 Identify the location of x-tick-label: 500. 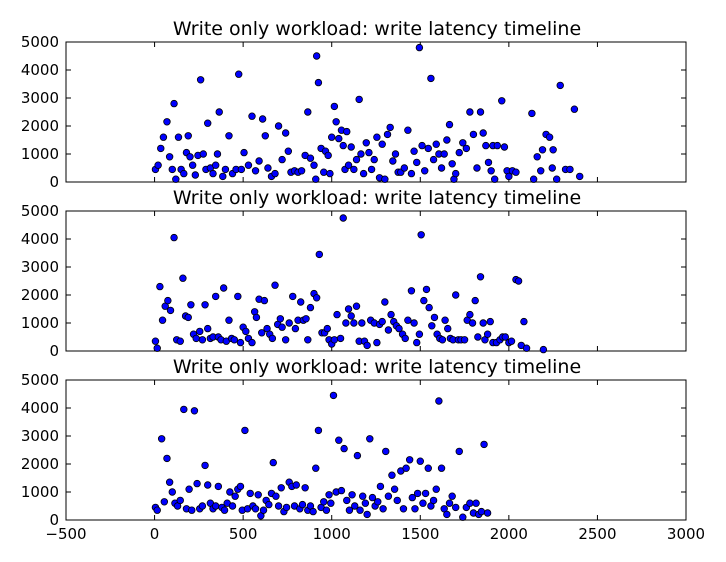
(243, 534).